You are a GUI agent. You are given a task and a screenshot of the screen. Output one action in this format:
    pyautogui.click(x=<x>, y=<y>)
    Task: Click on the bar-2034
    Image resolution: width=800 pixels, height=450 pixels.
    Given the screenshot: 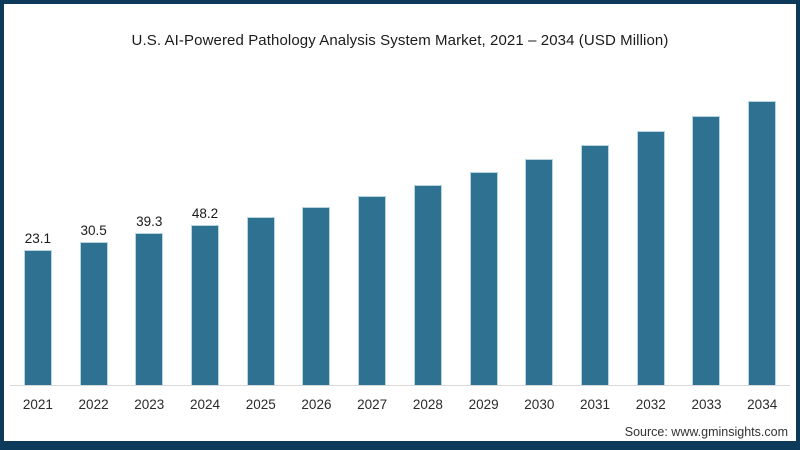 What is the action you would take?
    pyautogui.click(x=762, y=243)
    